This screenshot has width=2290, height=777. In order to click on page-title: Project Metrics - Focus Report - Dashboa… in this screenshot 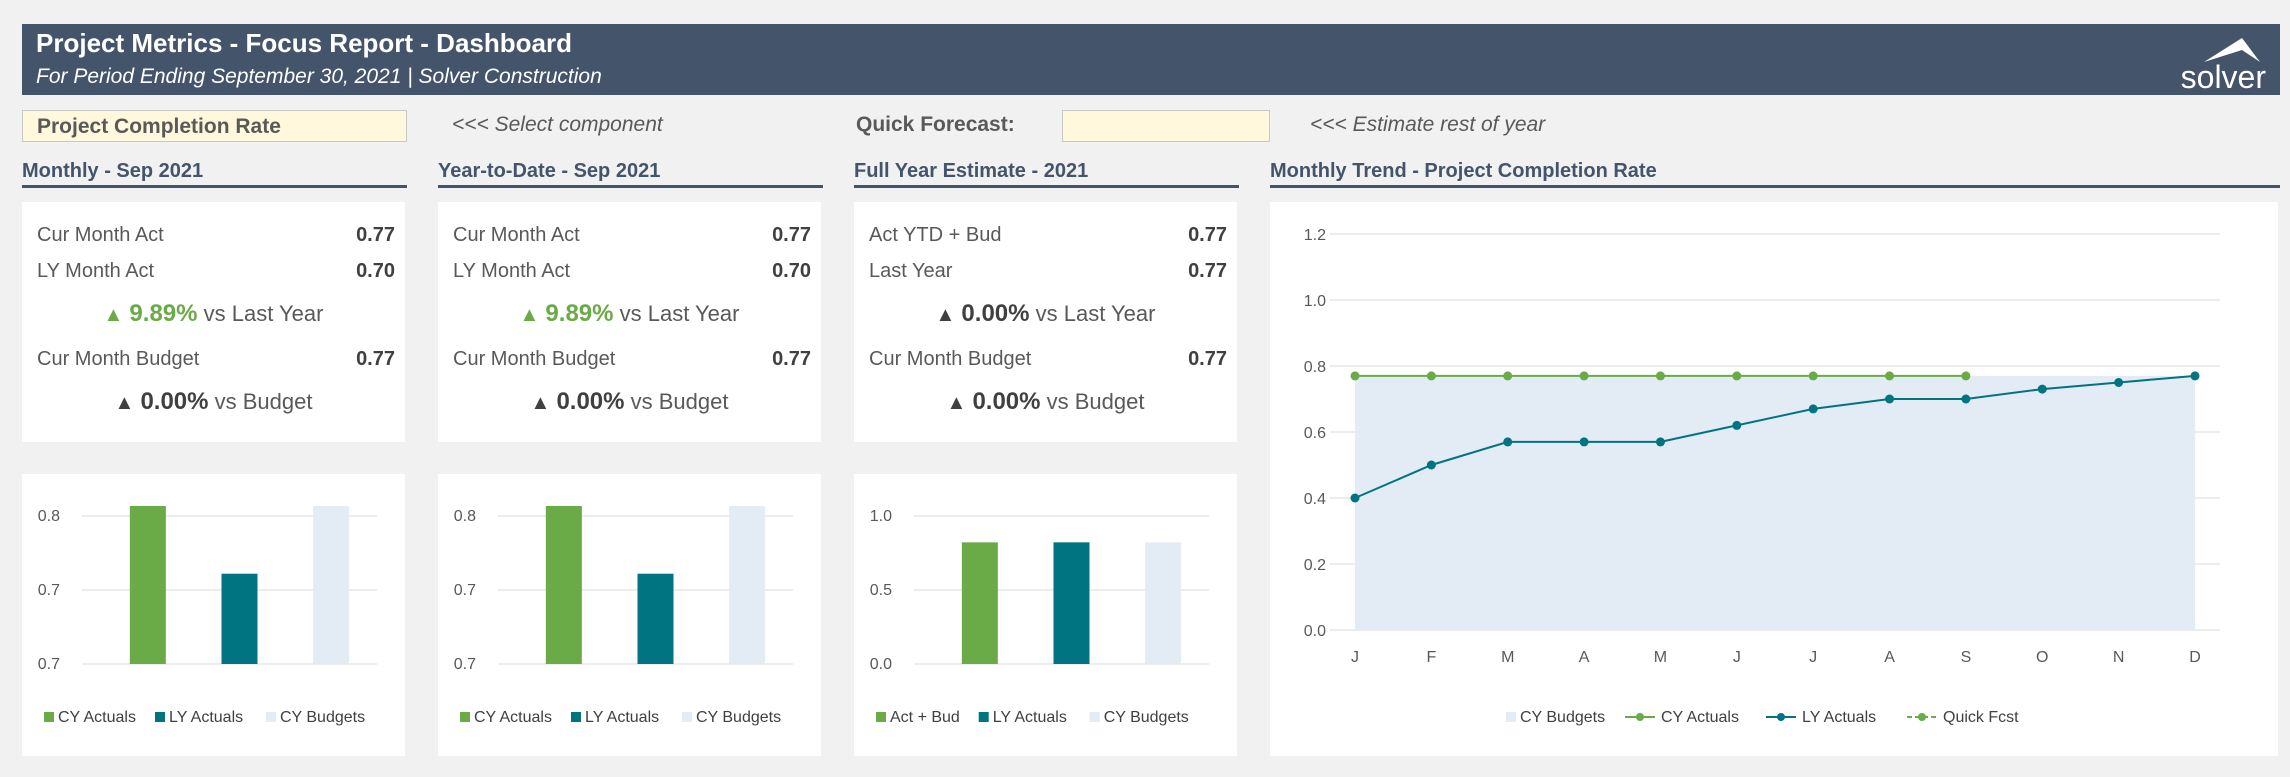, I will do `click(304, 43)`.